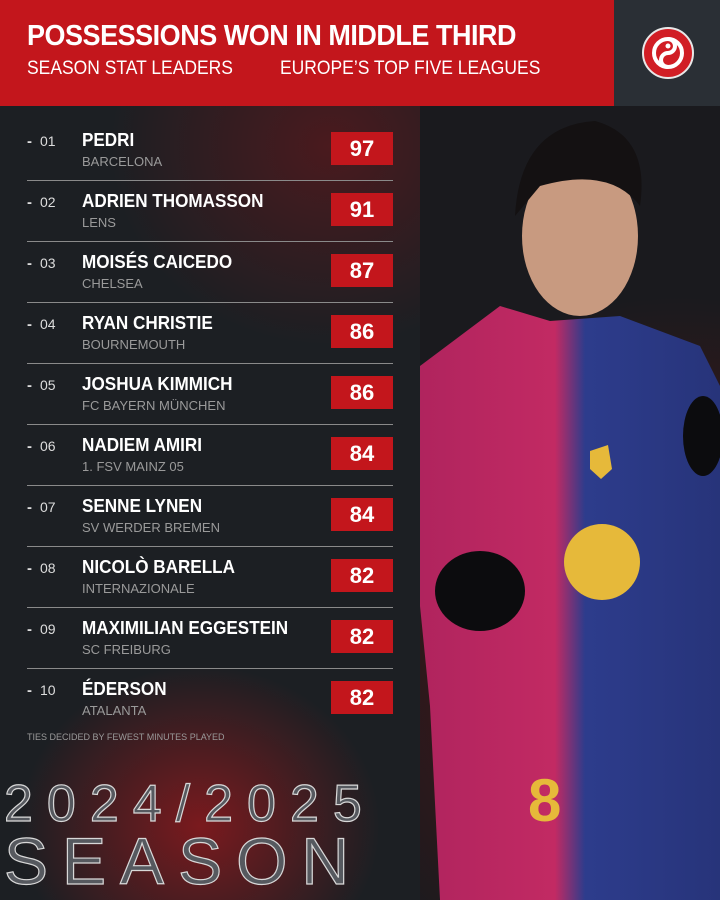 The width and height of the screenshot is (720, 900). Describe the element at coordinates (210, 699) in the screenshot. I see `leader-row: -10 ÉDERSON ATALANTA 82` at that location.